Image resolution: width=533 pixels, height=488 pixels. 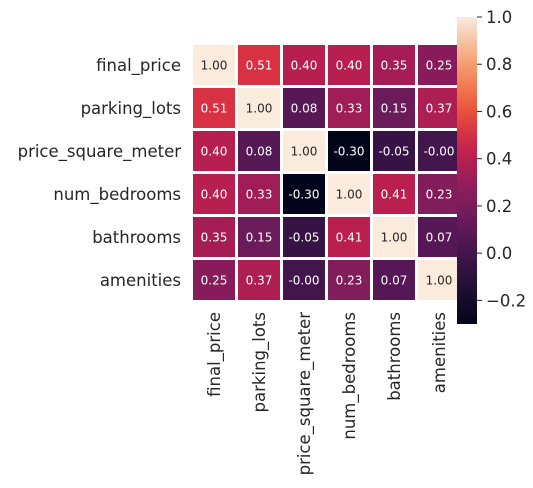 I want to click on row-tick-label: price_square_meter, so click(x=100, y=152).